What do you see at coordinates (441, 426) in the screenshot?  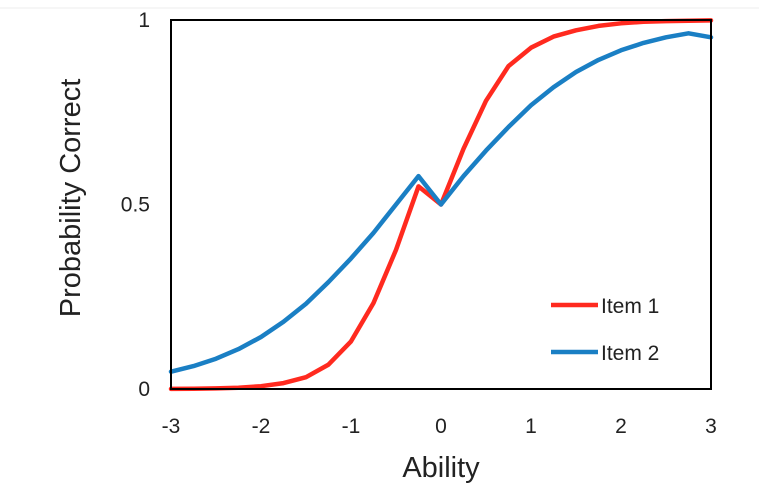 I see `x-tick-label: 0` at bounding box center [441, 426].